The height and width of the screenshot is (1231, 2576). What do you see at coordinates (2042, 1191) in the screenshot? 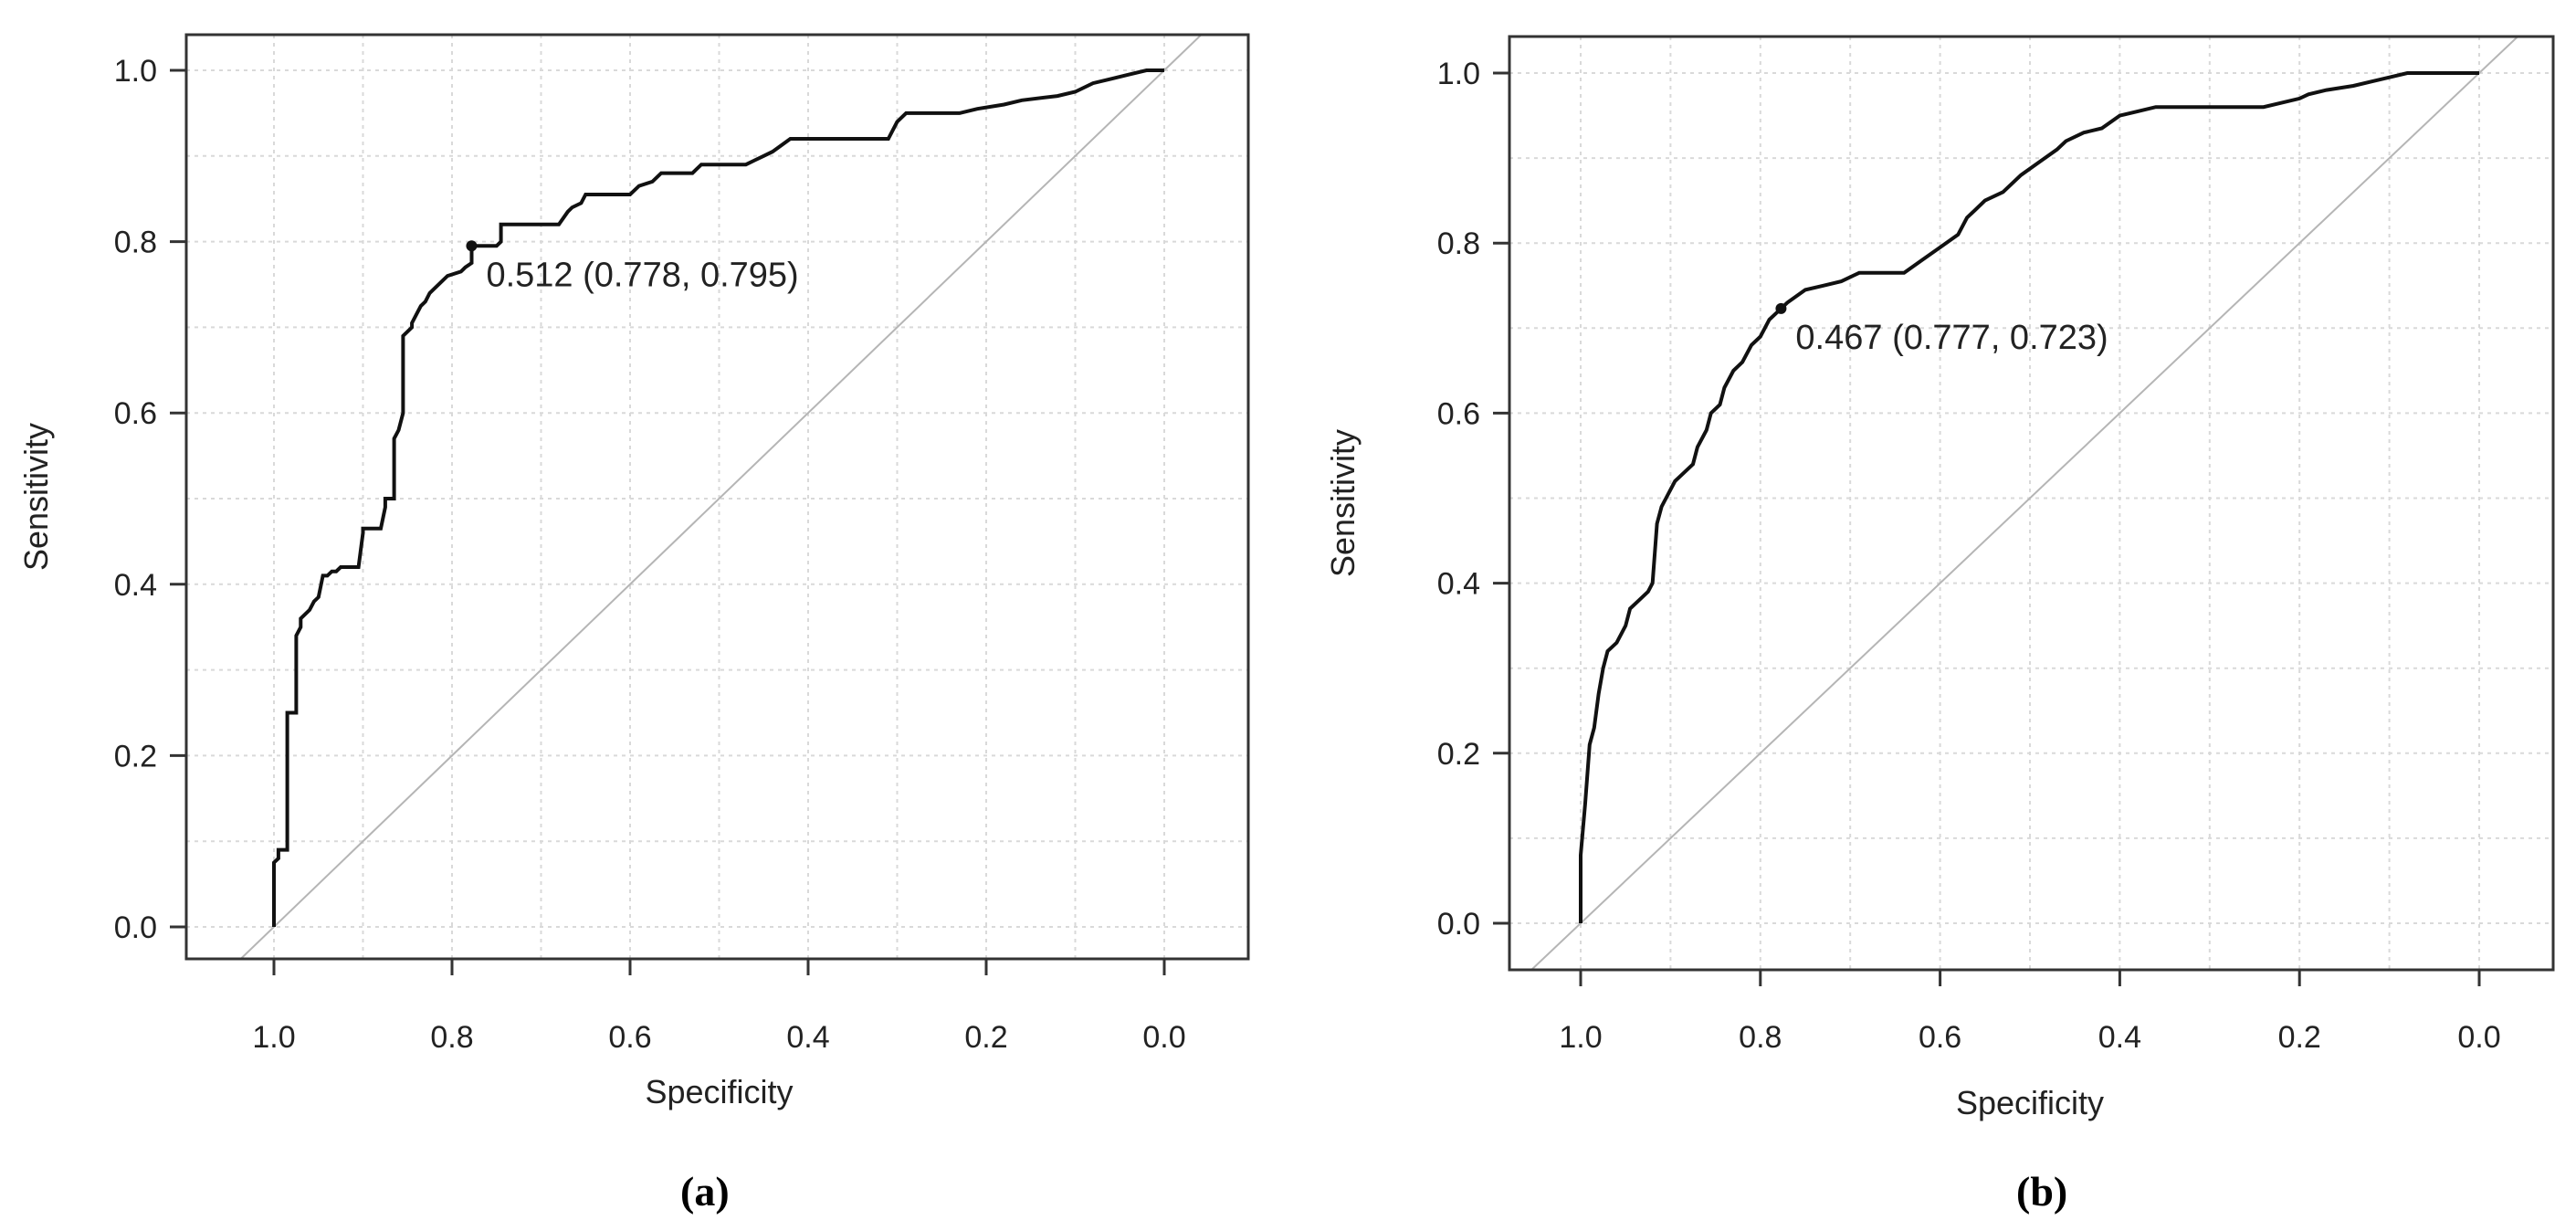
I see `panel-label-b: (b)` at bounding box center [2042, 1191].